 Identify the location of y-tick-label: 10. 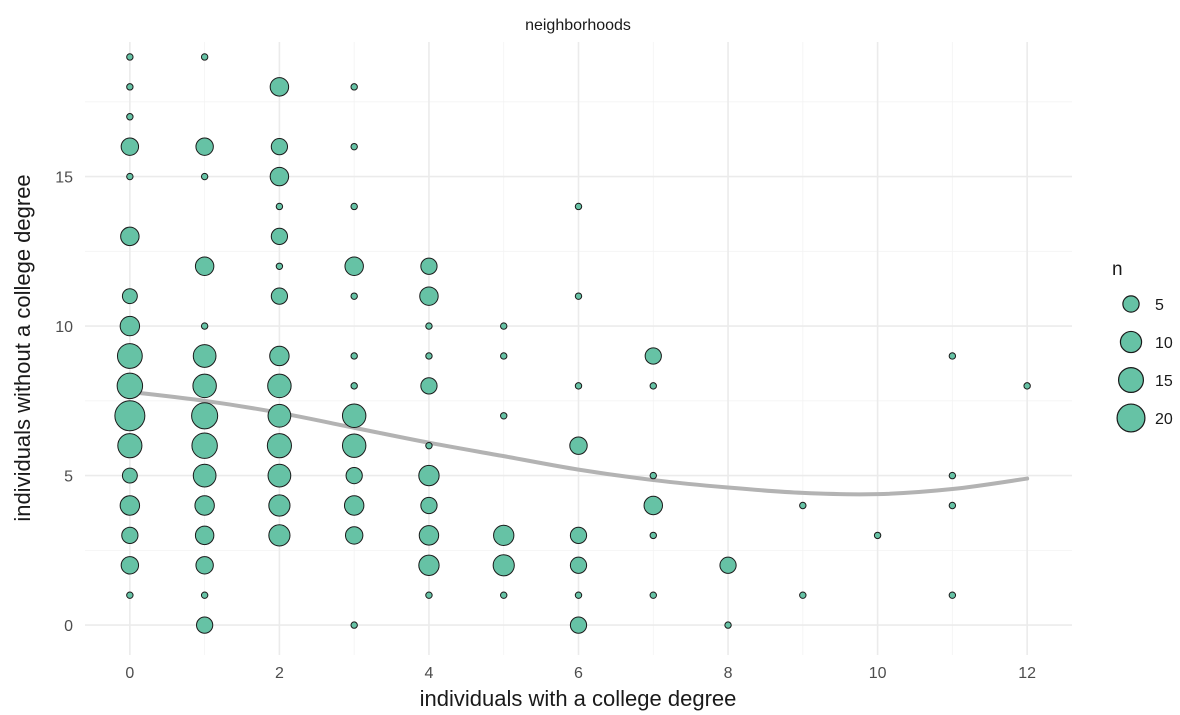
(64, 327).